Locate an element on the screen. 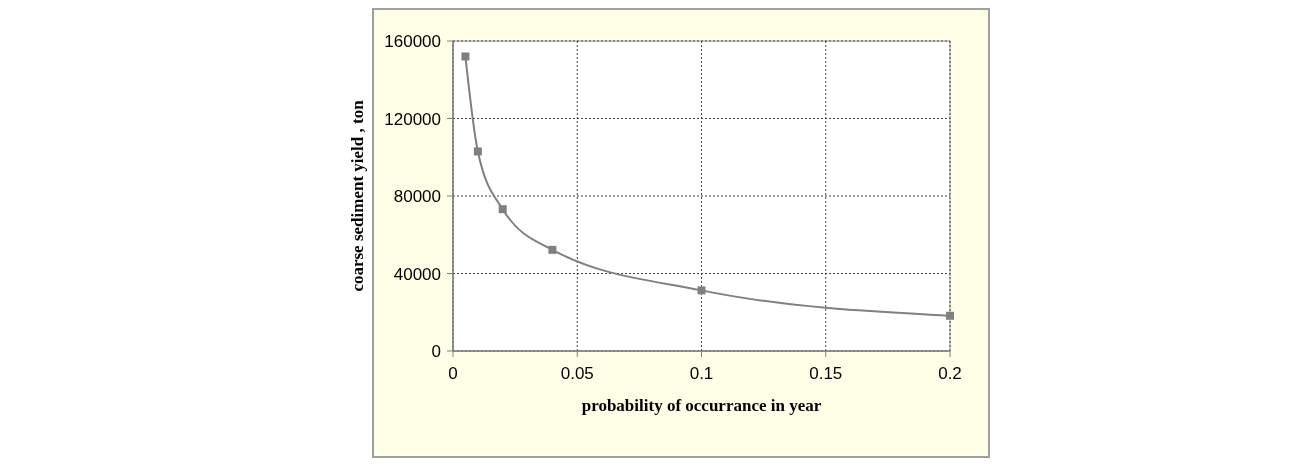 The image size is (1292, 474). y-tick-label: 40000 is located at coordinates (417, 274).